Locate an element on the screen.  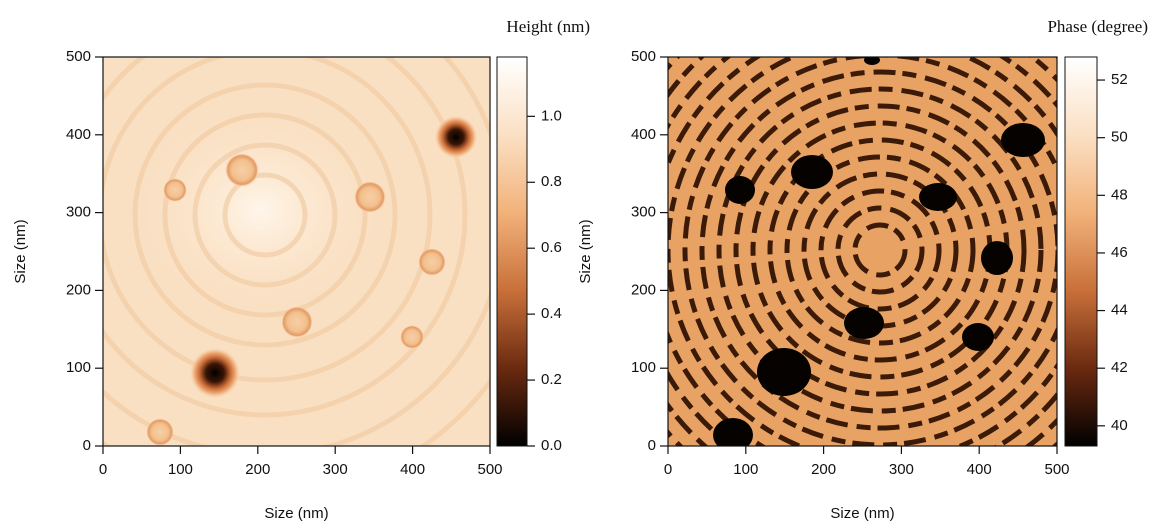
colorbar-tick-label: 48 is located at coordinates (1119, 194).